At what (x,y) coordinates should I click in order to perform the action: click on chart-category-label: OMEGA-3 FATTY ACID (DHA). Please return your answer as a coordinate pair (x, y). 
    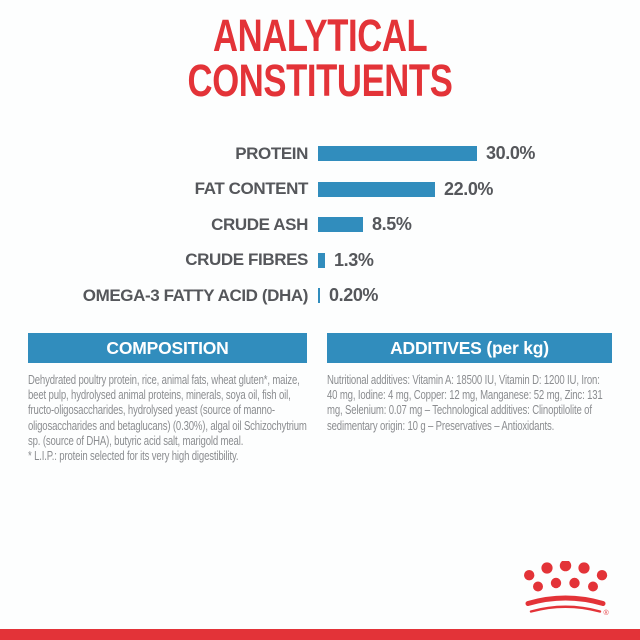
    Looking at the image, I should click on (195, 295).